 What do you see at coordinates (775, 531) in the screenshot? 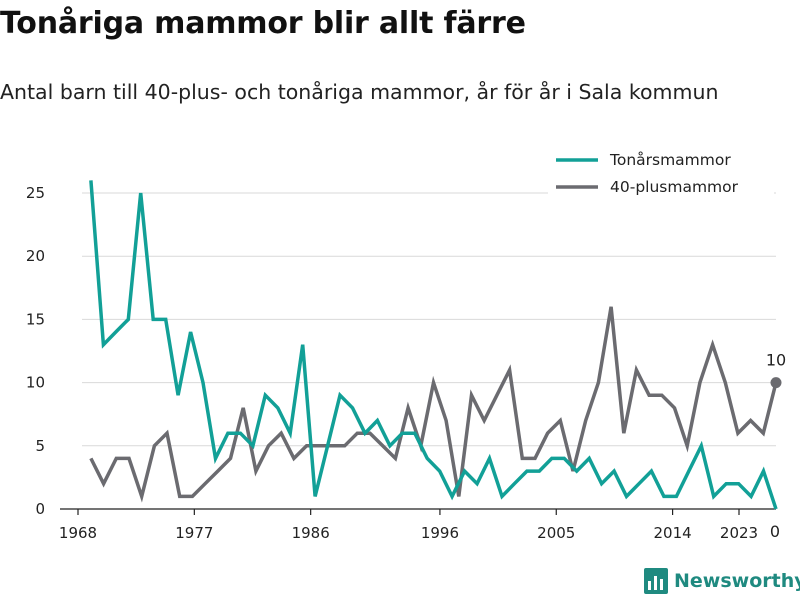
I see `end-label-teen: 0` at bounding box center [775, 531].